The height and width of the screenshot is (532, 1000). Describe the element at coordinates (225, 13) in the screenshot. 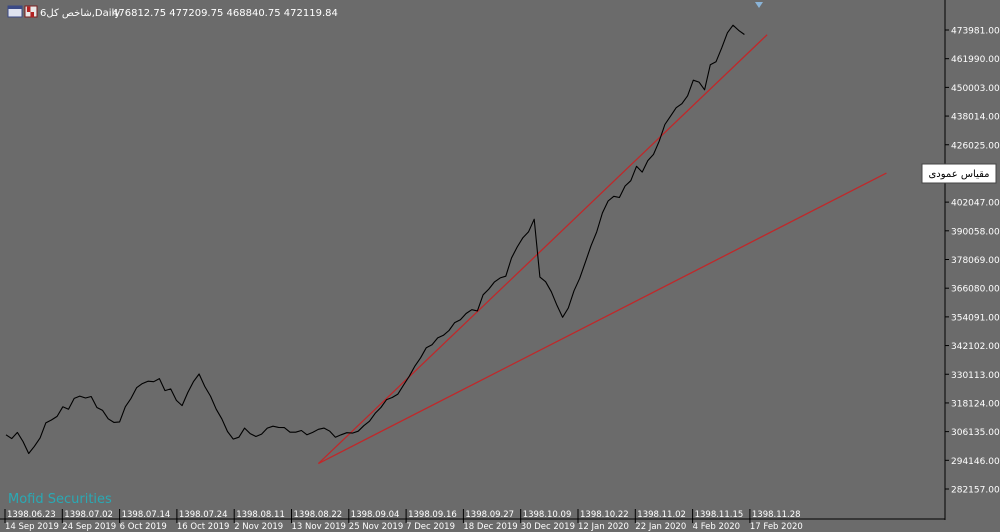

I see `ohlc-values: 476812.75 477209.75 468840.75 472119.84` at that location.